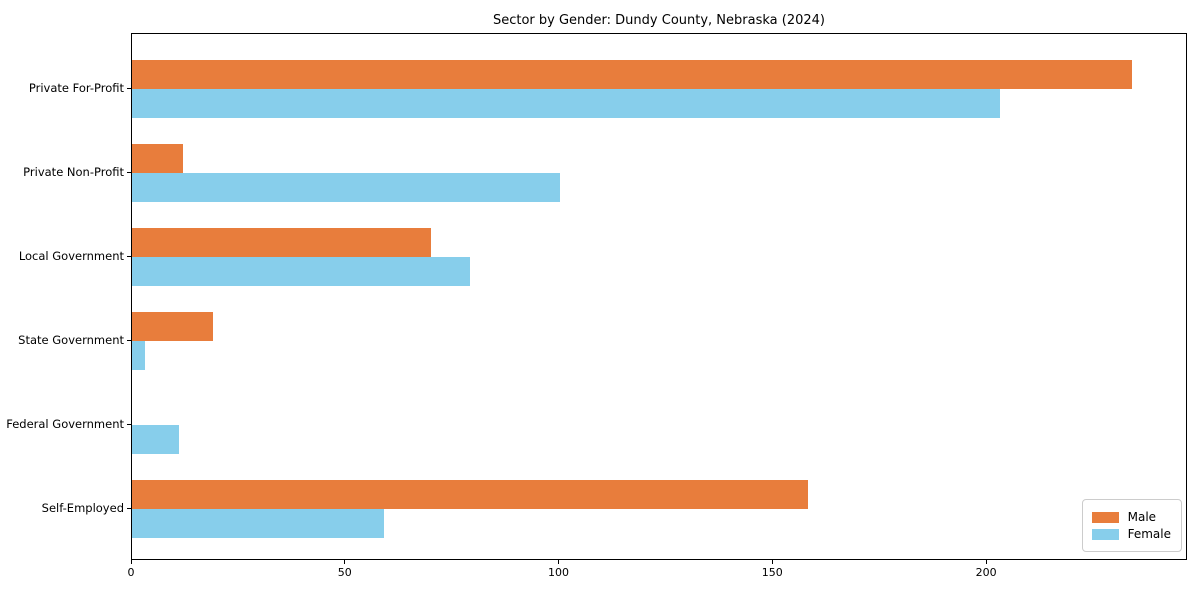 This screenshot has height=600, width=1200. Describe the element at coordinates (1105, 534) in the screenshot. I see `legend-swatch-female` at that location.